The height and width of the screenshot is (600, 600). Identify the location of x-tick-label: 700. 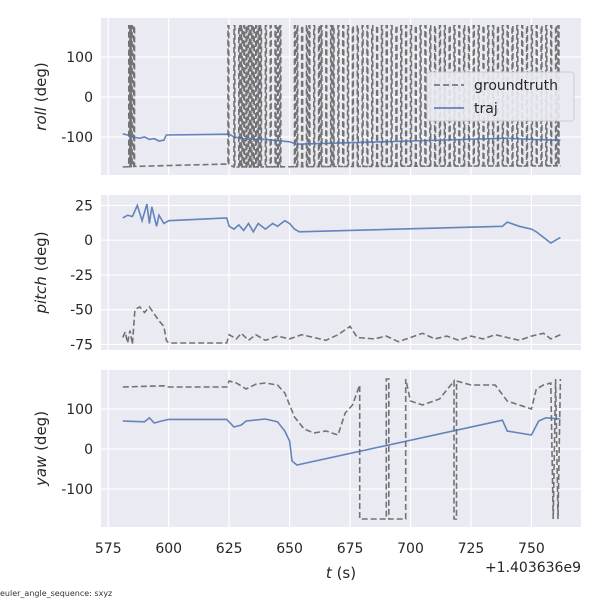
(410, 549).